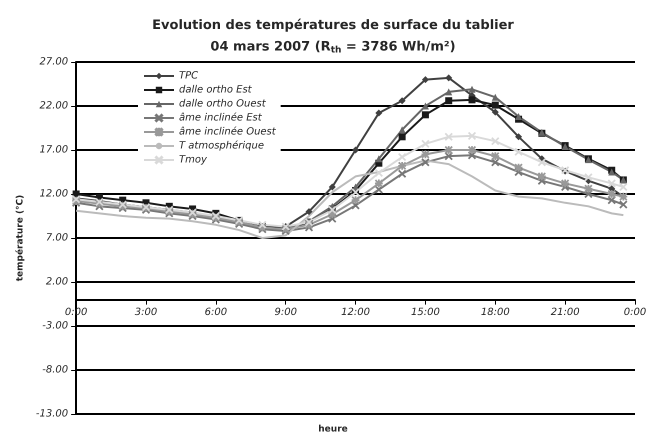 The image size is (666, 442). I want to click on legend-label: âme inclinée Ouest, so click(228, 132).